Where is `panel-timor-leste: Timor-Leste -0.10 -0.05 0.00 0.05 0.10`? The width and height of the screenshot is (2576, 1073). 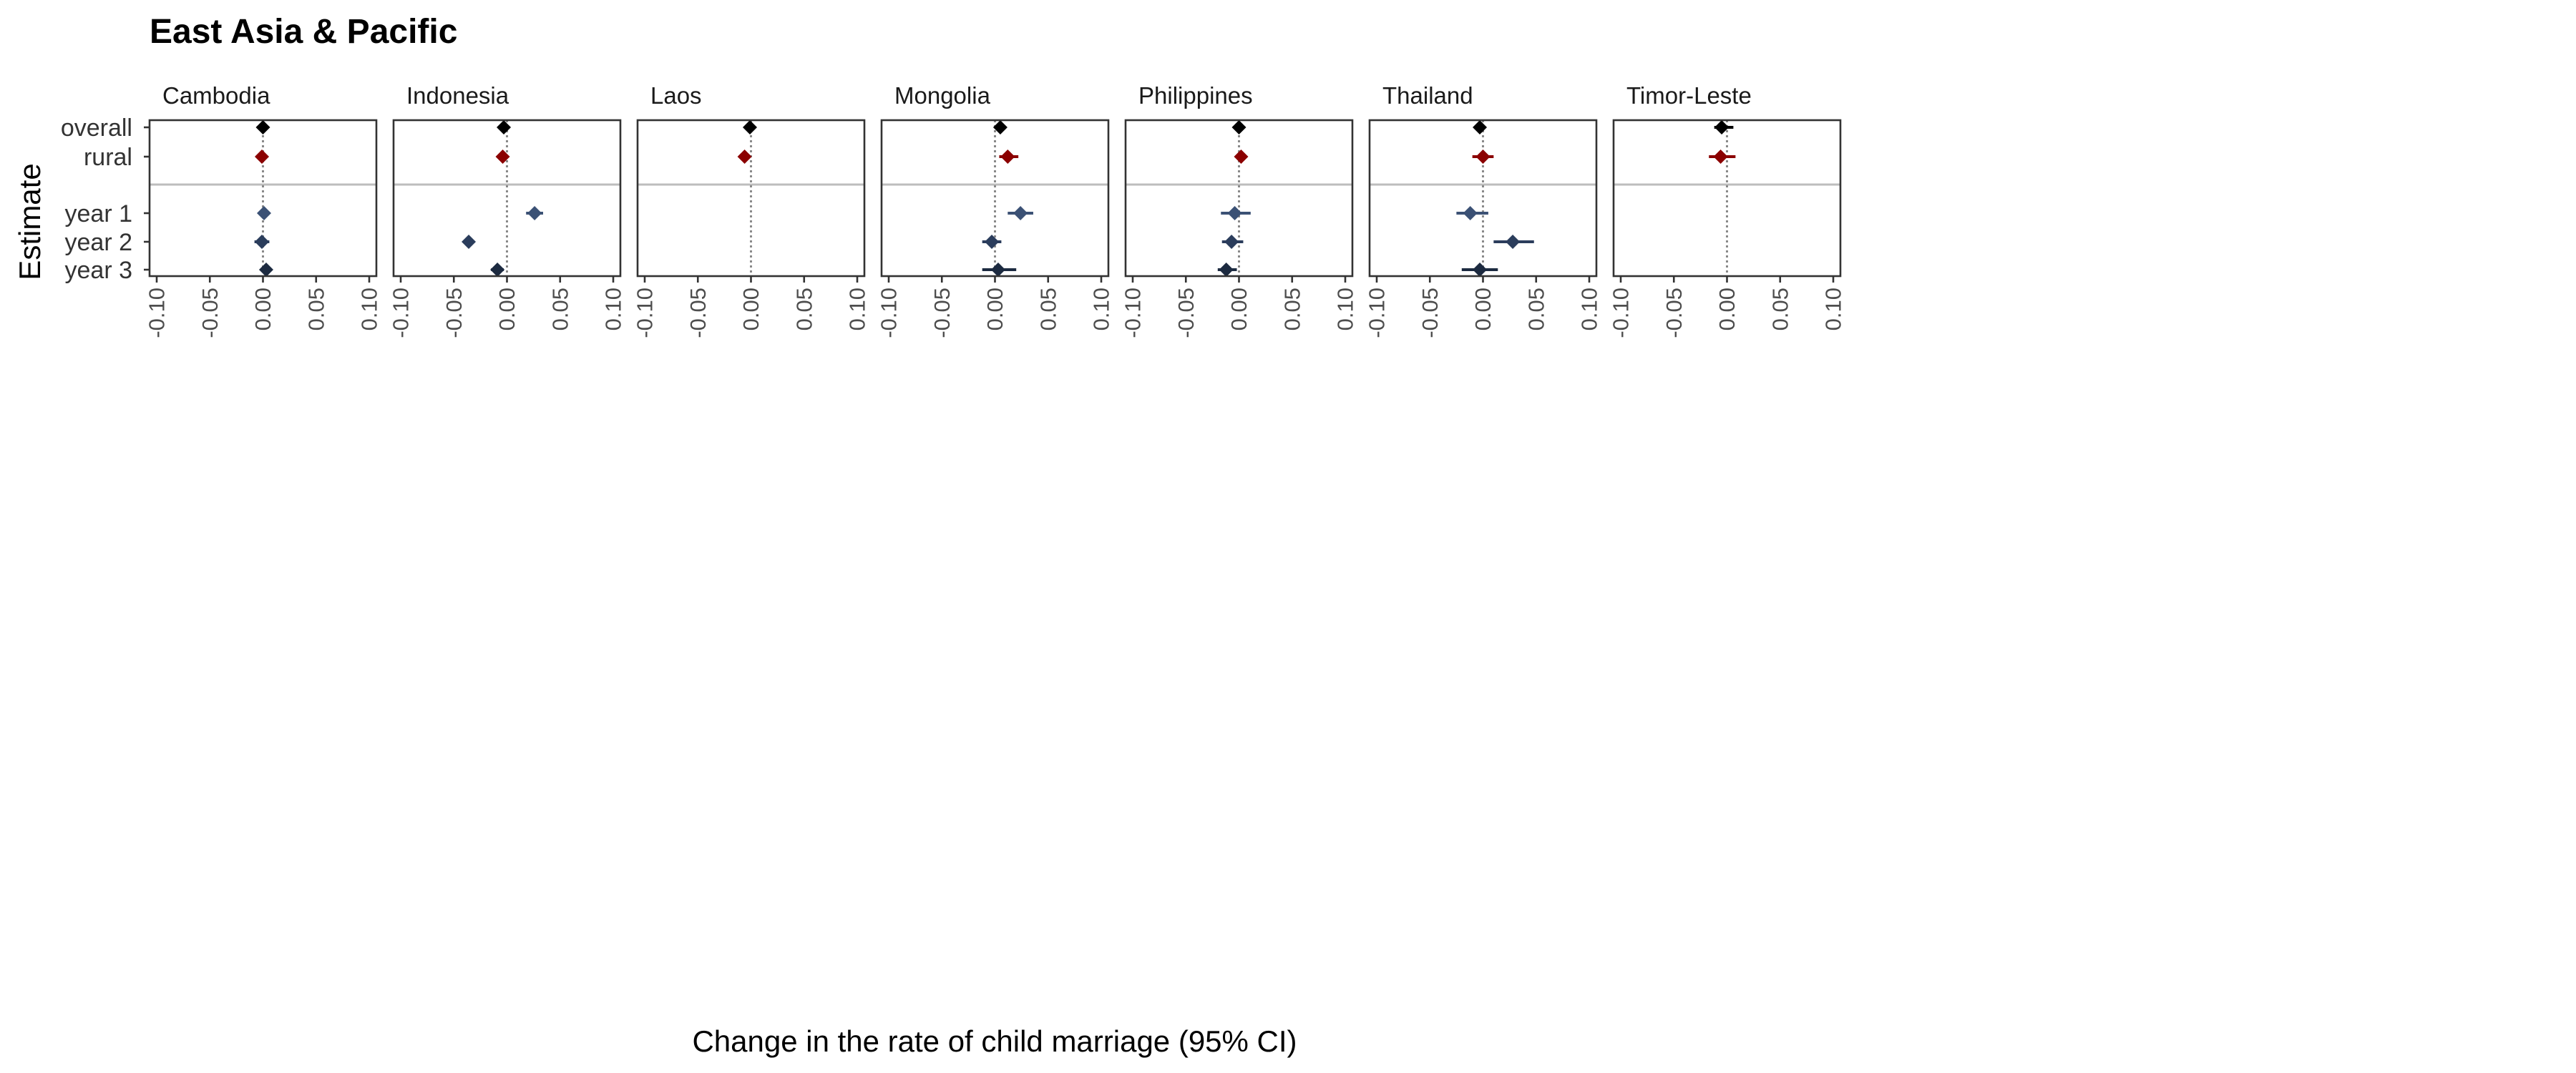 panel-timor-leste: Timor-Leste -0.10 -0.05 0.00 0.05 0.10 is located at coordinates (1727, 210).